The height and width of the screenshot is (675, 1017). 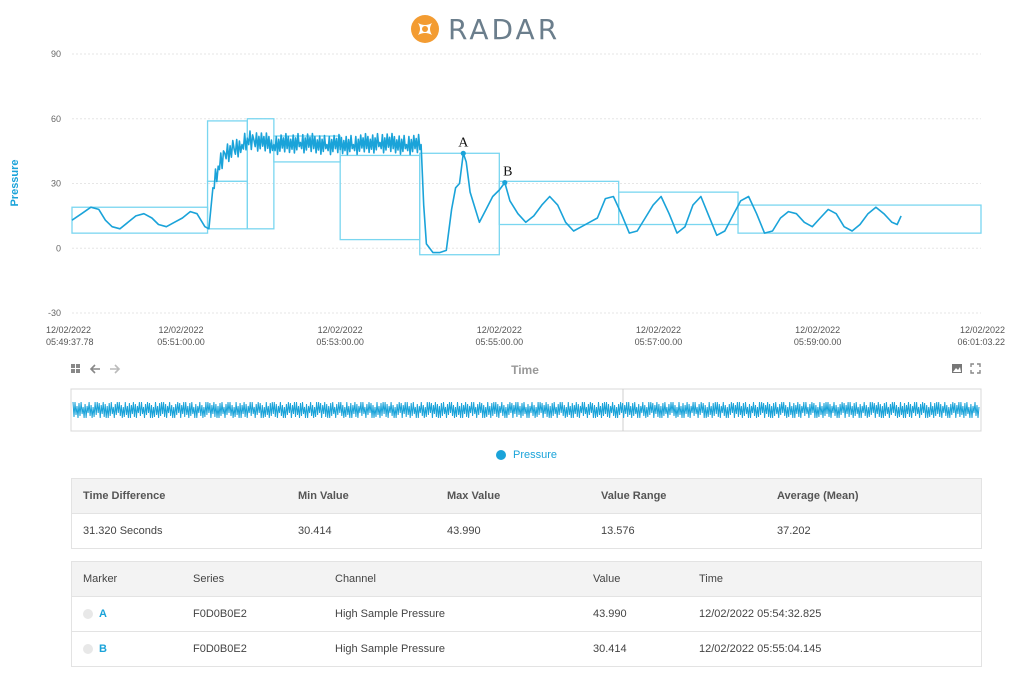 I want to click on legend-dot-icon, so click(x=501, y=455).